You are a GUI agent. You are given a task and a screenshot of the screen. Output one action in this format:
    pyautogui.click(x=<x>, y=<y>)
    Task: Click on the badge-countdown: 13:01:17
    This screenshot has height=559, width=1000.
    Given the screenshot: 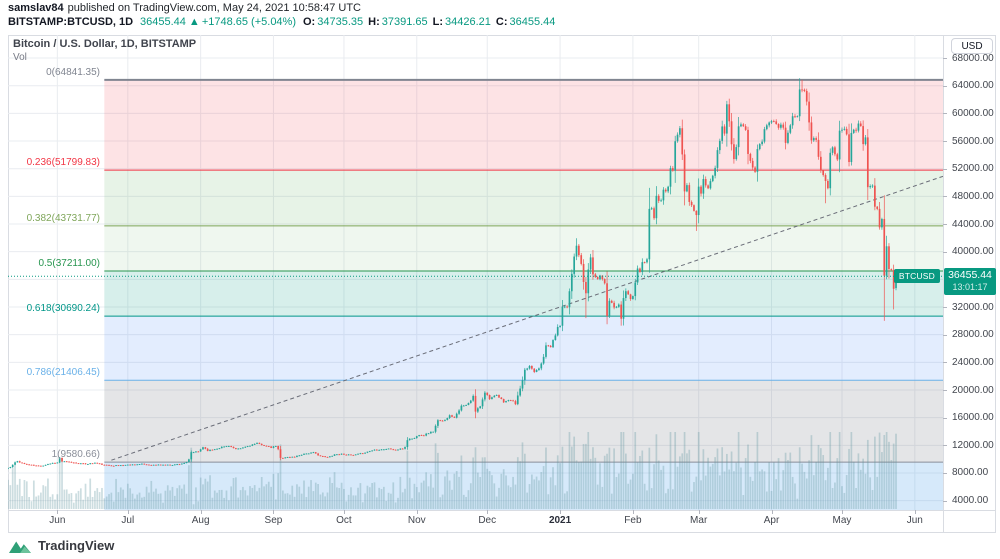 What is the action you would take?
    pyautogui.click(x=970, y=287)
    